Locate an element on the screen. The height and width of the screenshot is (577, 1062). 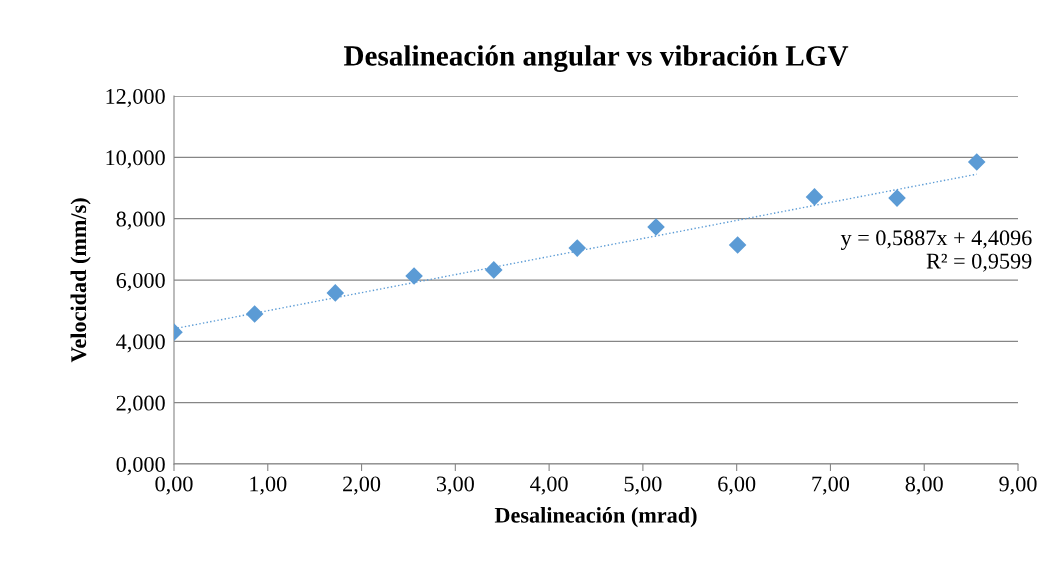
y-tick-label: 6,000 is located at coordinates (140, 282).